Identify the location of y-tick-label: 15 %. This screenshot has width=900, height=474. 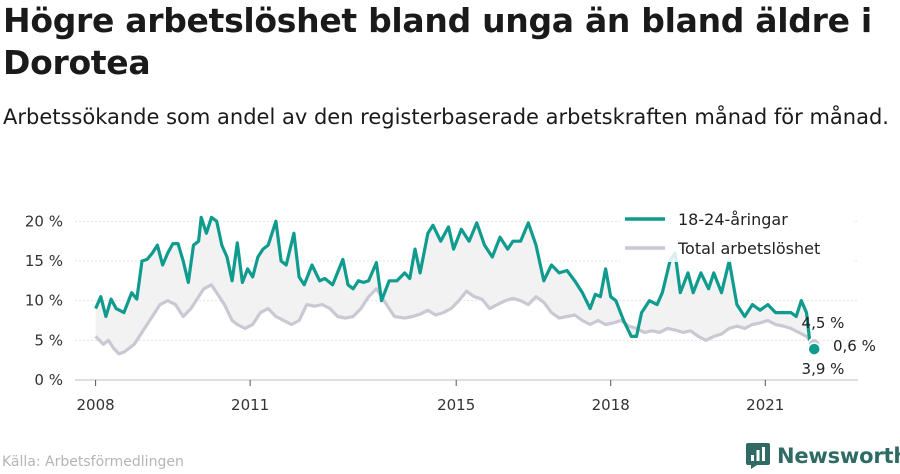
(44, 261).